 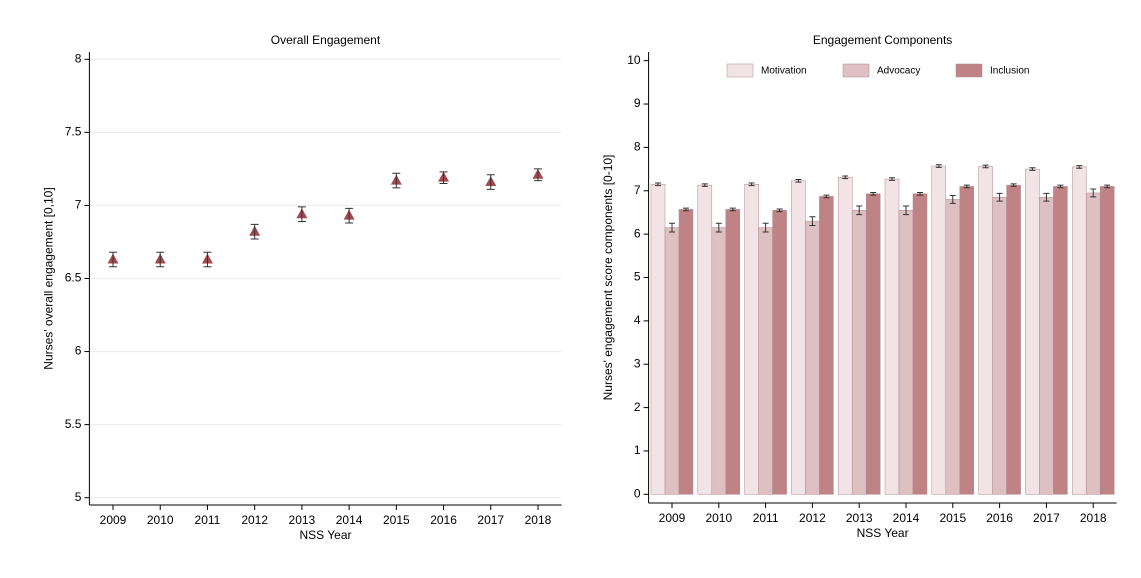 I want to click on y-tick-label: 10, so click(x=634, y=60).